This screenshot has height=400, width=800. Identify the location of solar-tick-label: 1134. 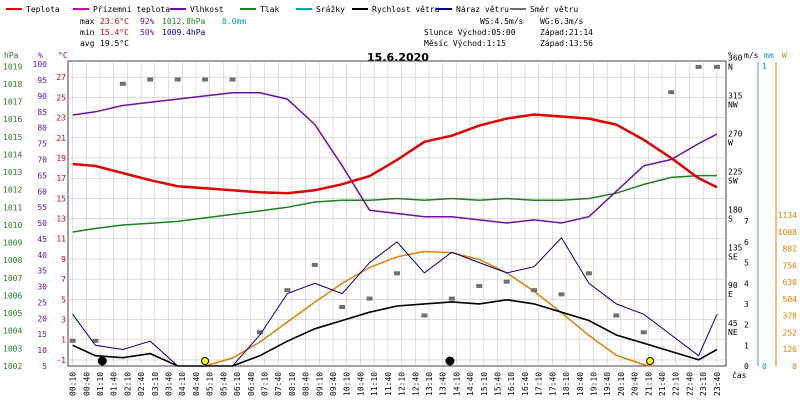
(787, 215).